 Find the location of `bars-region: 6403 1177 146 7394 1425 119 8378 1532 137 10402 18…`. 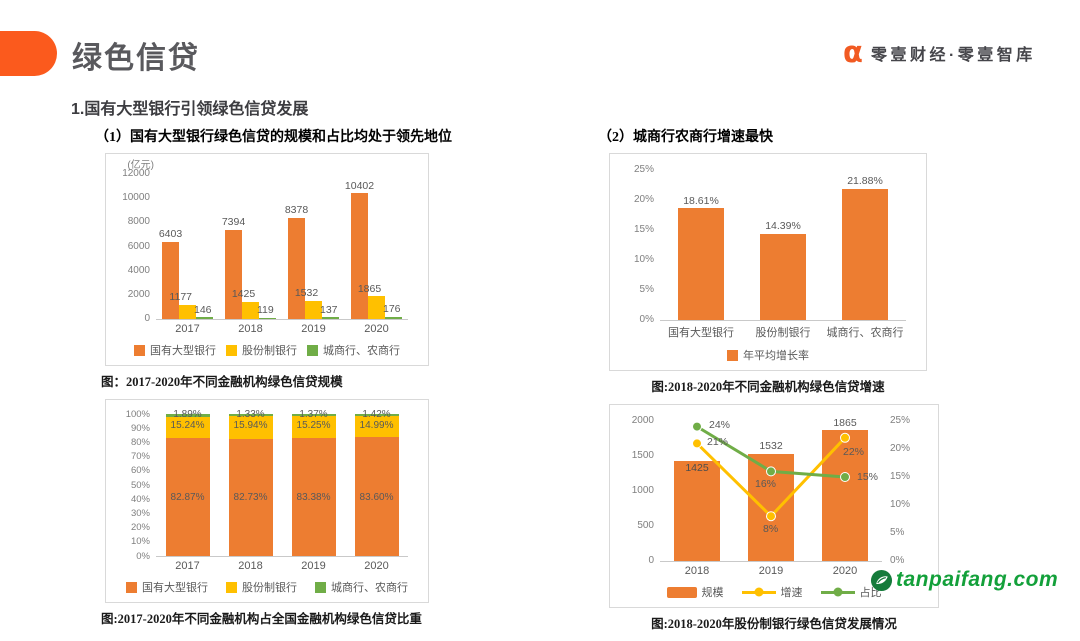

bars-region: 6403 1177 146 7394 1425 119 8378 1532 137 10402 18… is located at coordinates (282, 246).